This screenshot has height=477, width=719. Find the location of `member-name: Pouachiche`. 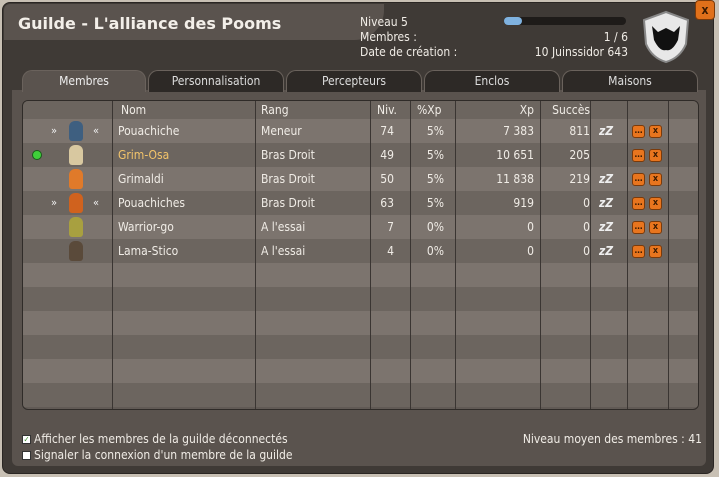

member-name: Pouachiche is located at coordinates (149, 131).